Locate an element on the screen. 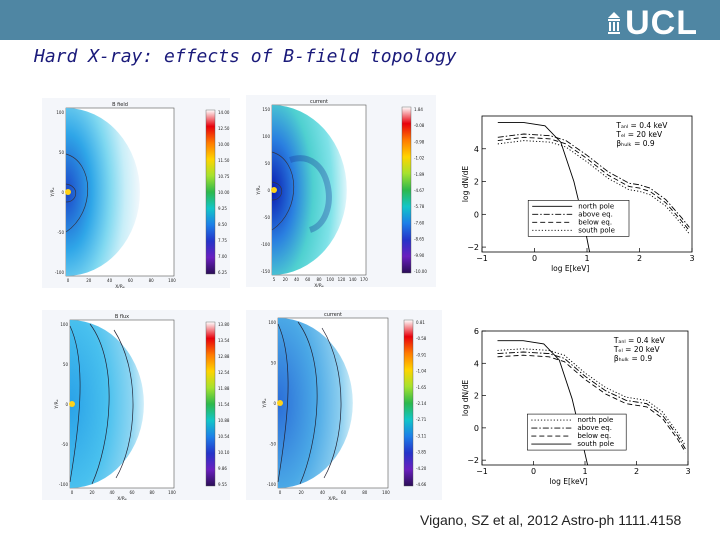 This screenshot has width=720, height=540. colorbar-tick-label: -3.85 is located at coordinates (421, 452).